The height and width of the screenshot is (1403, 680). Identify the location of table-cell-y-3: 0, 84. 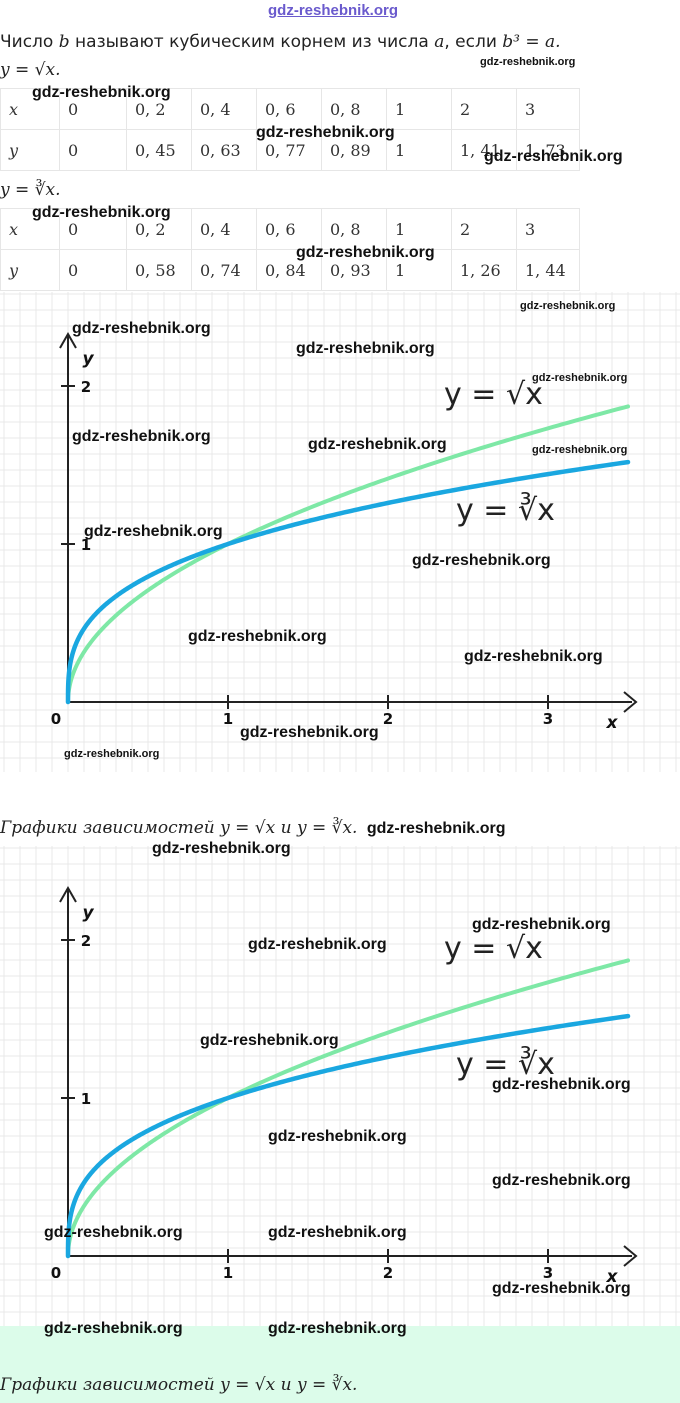
(289, 270).